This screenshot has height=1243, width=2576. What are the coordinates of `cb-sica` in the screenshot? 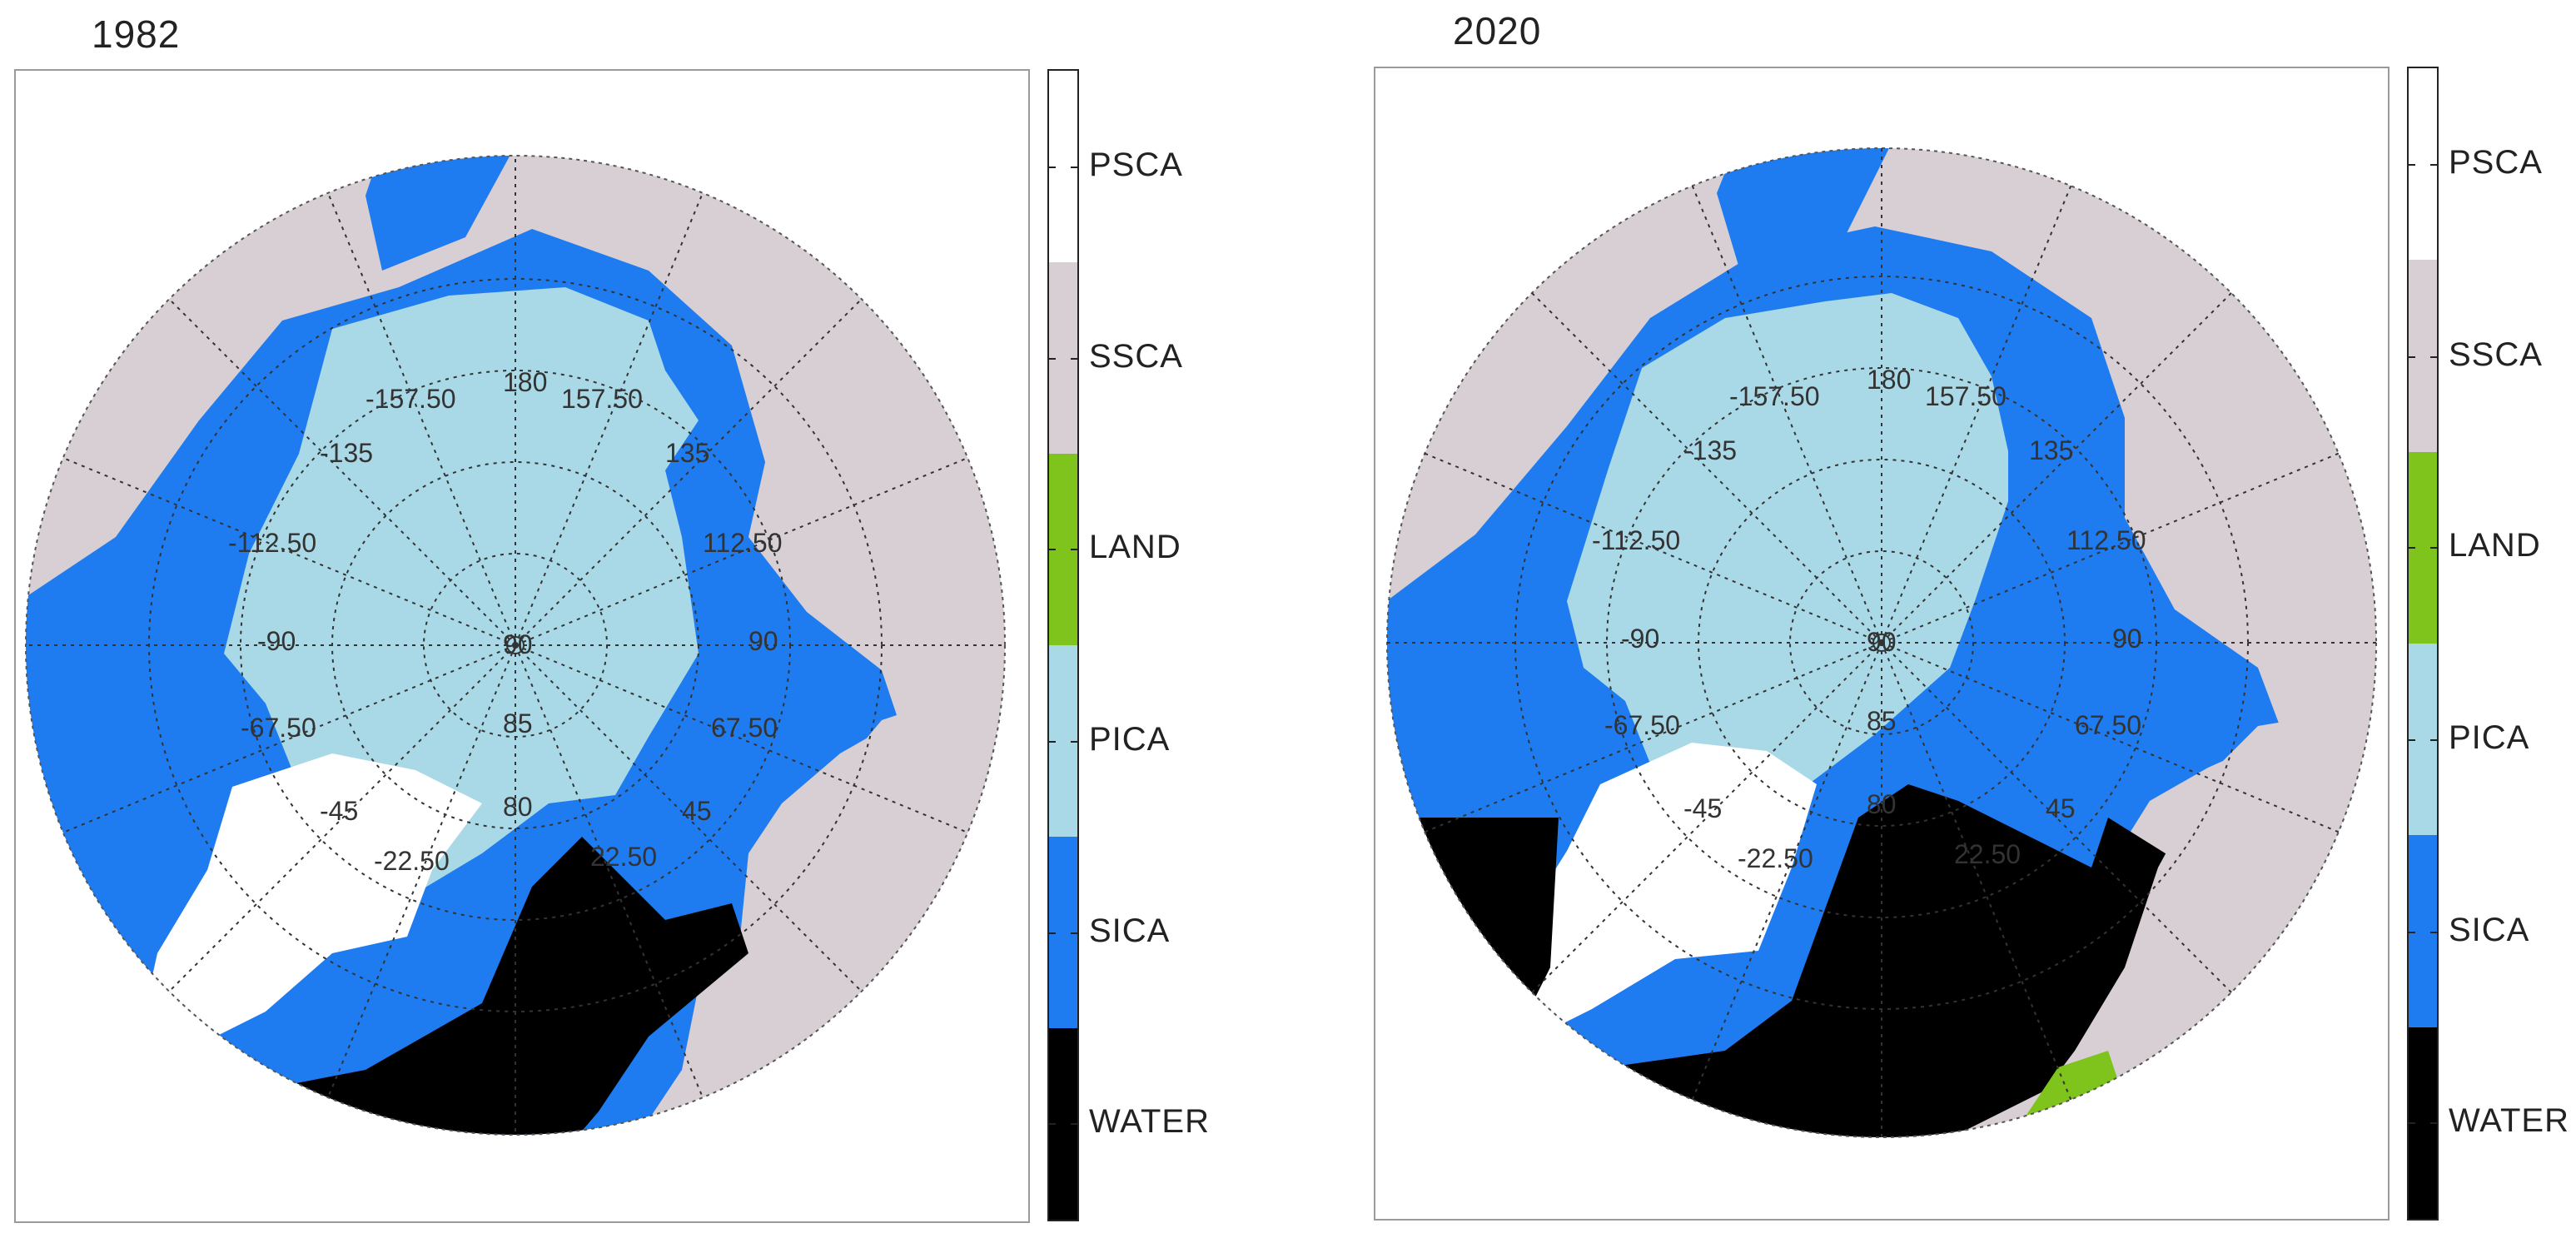 It's located at (2423, 931).